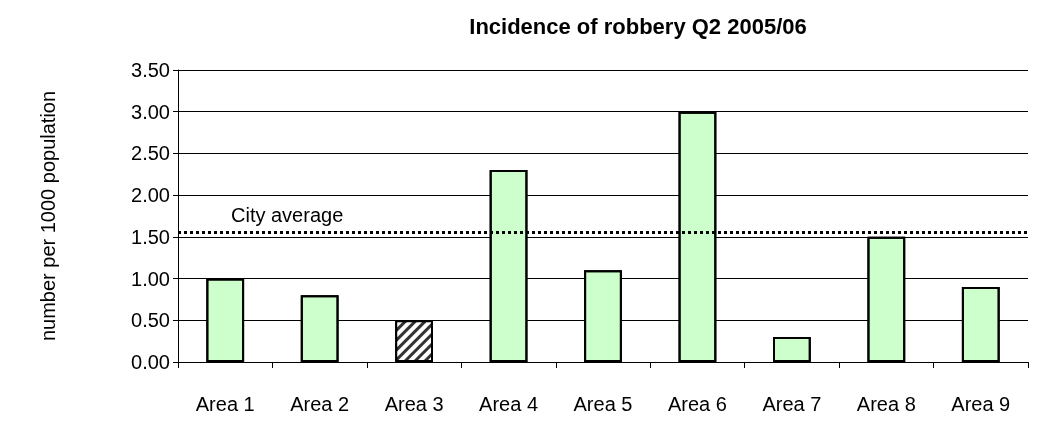  Describe the element at coordinates (225, 404) in the screenshot. I see `x-tick-label: Area 1` at that location.